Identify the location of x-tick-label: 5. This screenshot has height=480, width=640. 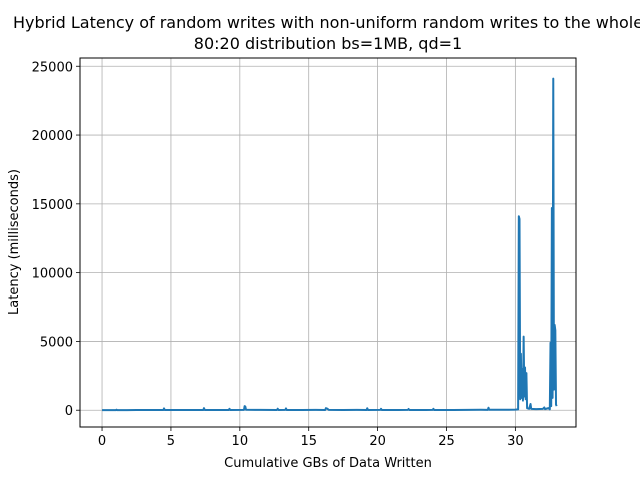
(171, 441).